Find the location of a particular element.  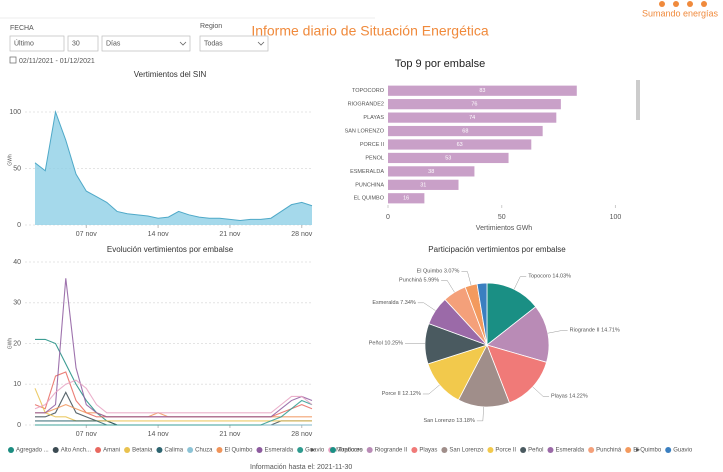

category-label: RIOGRANDE2 is located at coordinates (366, 105).